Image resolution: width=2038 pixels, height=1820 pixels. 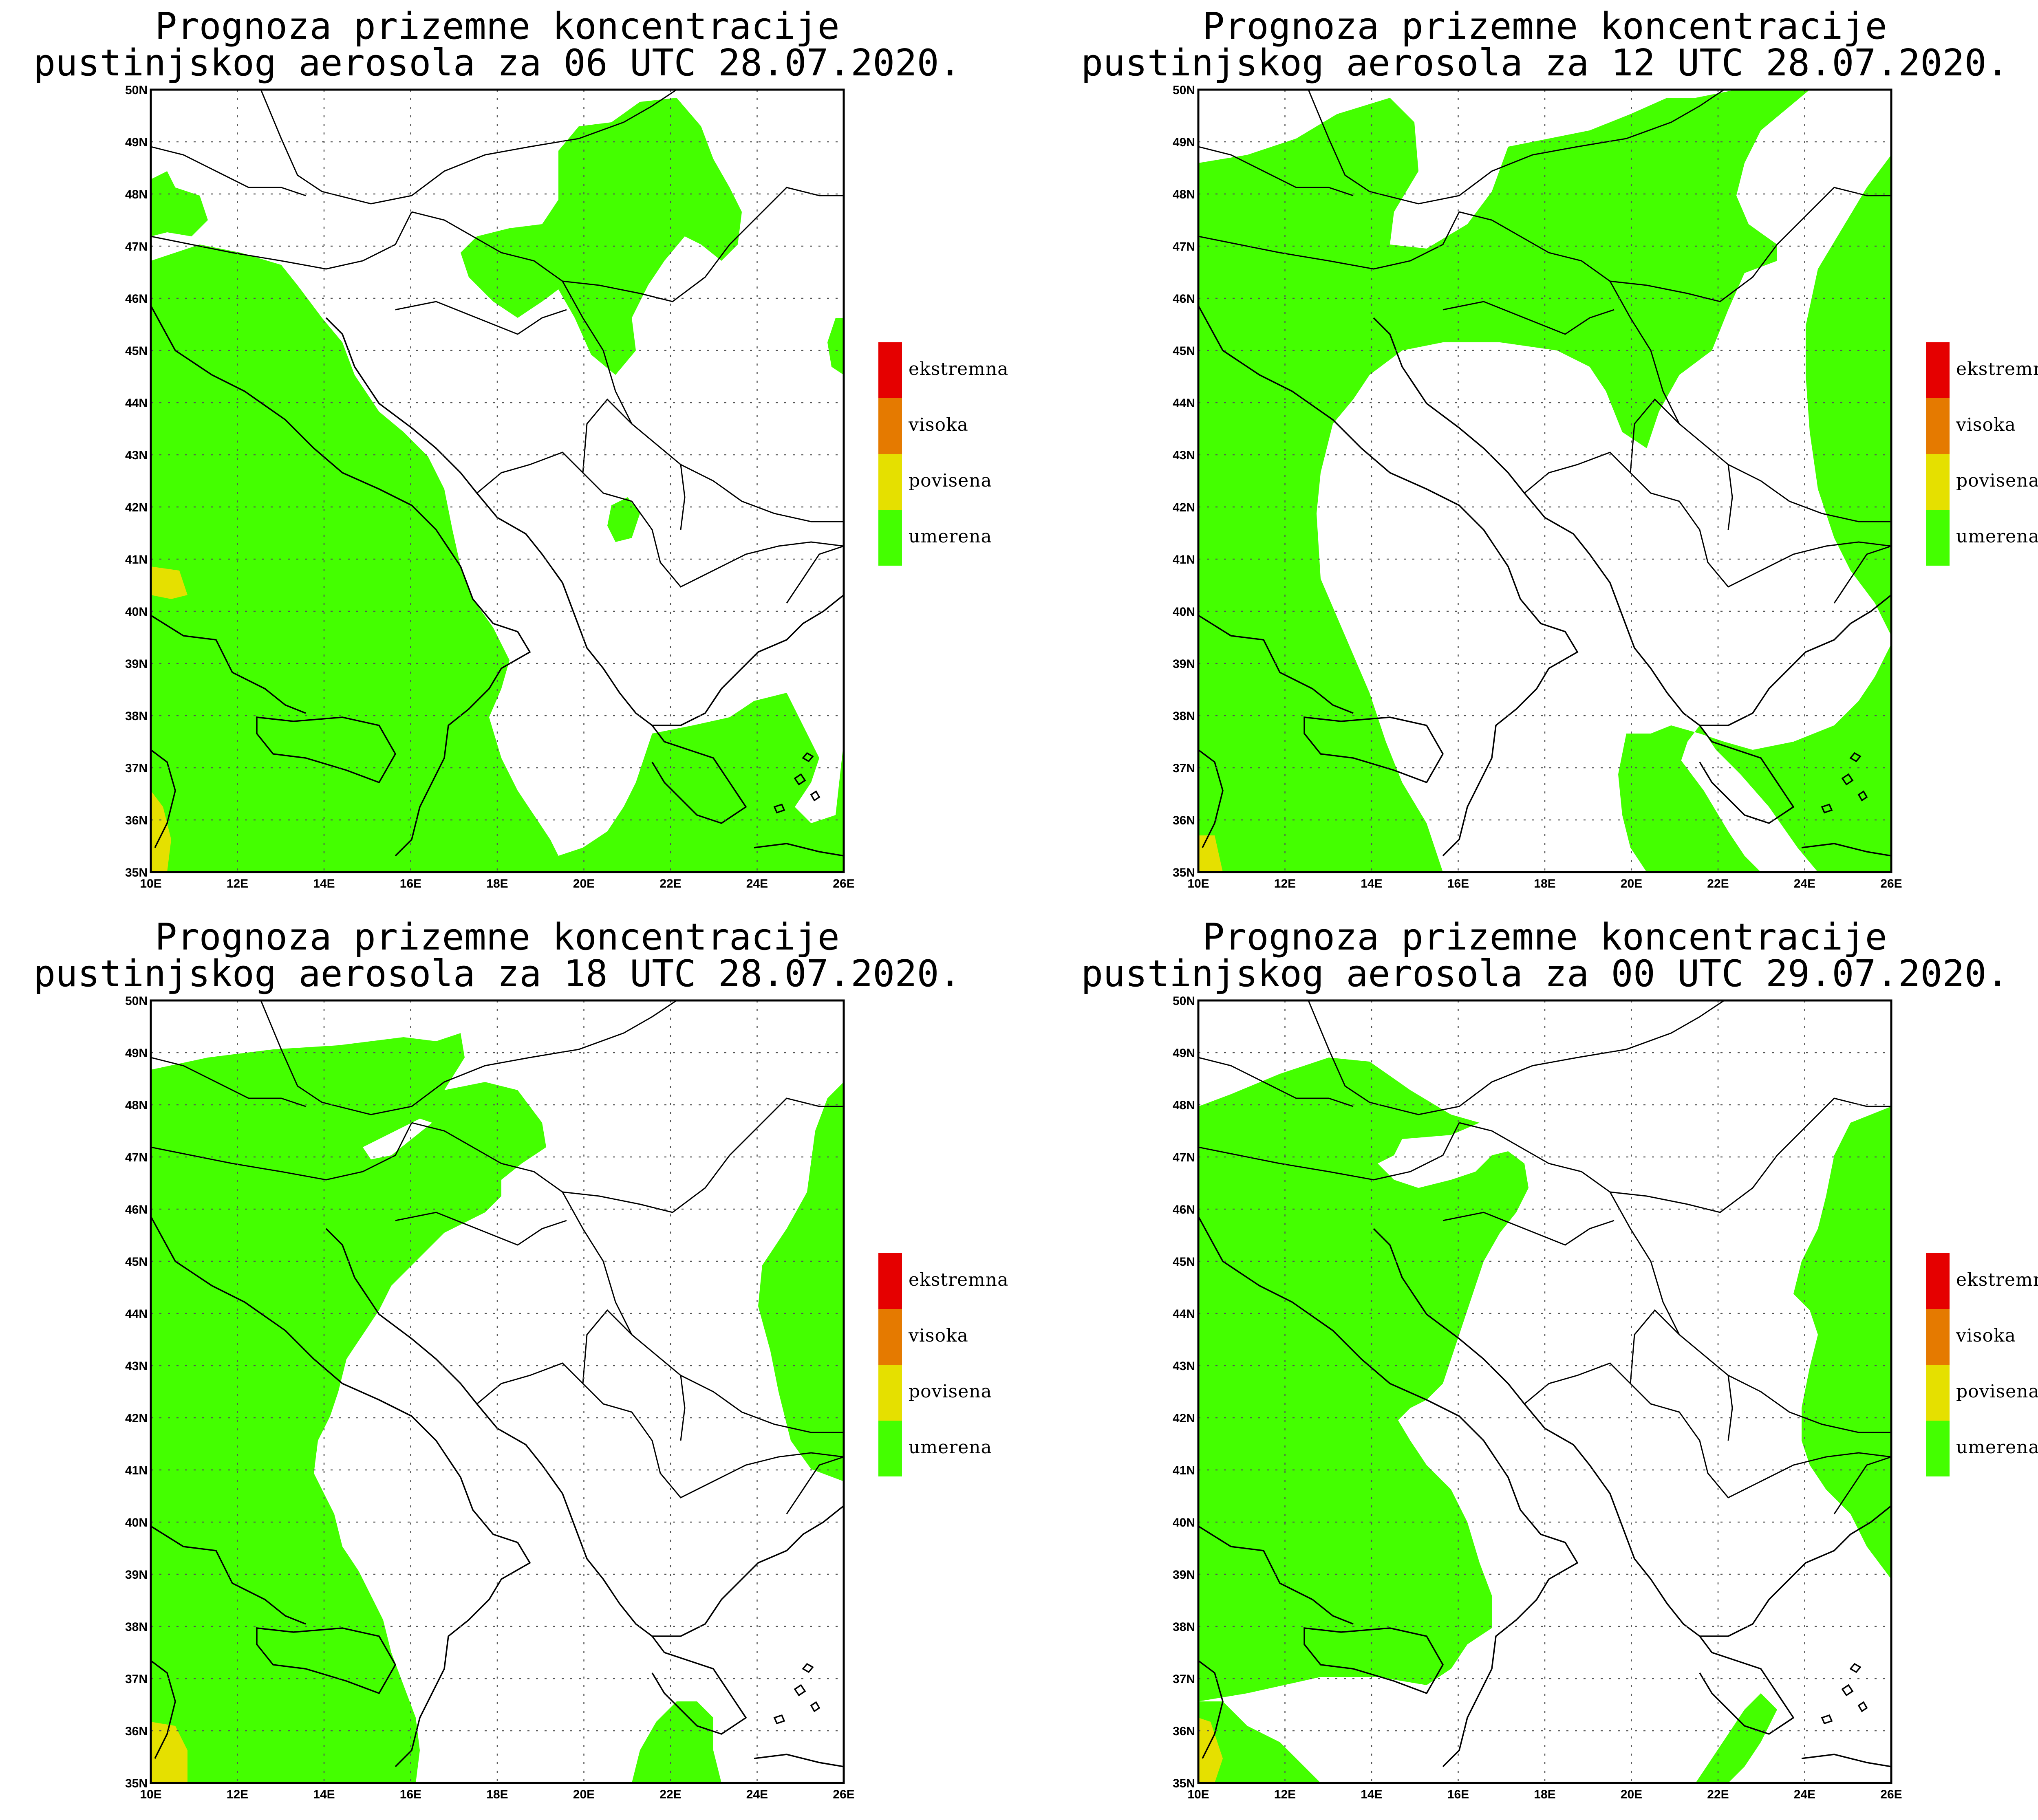 What do you see at coordinates (1184, 1209) in the screenshot?
I see `svg-text: 46N` at bounding box center [1184, 1209].